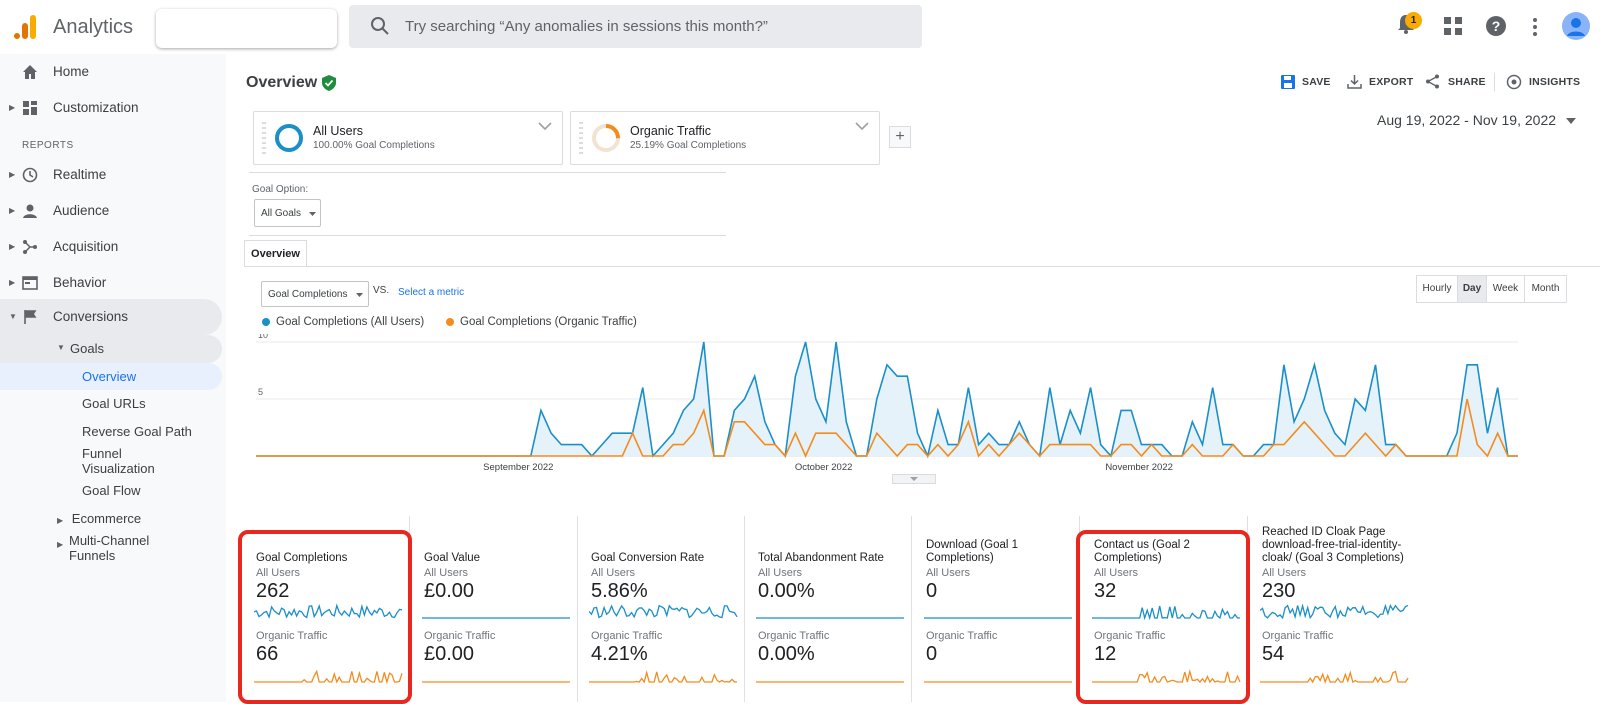 The image size is (1600, 704). What do you see at coordinates (1437, 289) in the screenshot?
I see `granularity-hourly-button: Hourly` at bounding box center [1437, 289].